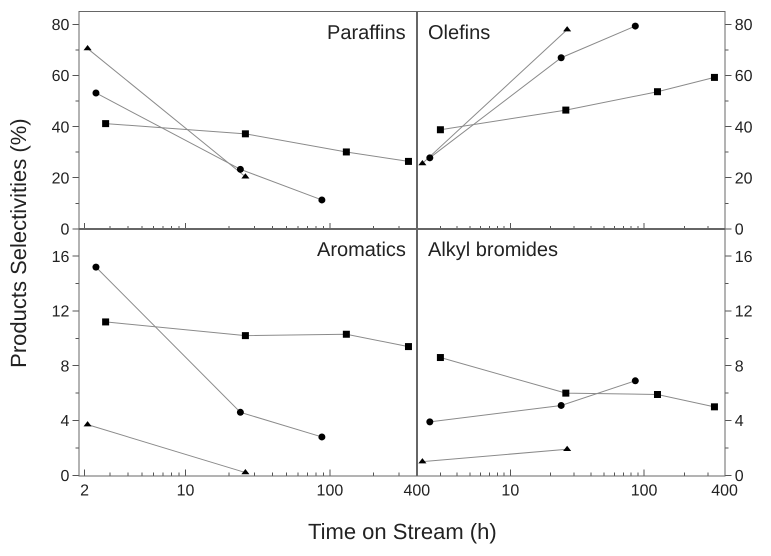 This screenshot has width=771, height=556. What do you see at coordinates (18, 243) in the screenshot?
I see `y-axis-title: Products Selectivities (%)` at bounding box center [18, 243].